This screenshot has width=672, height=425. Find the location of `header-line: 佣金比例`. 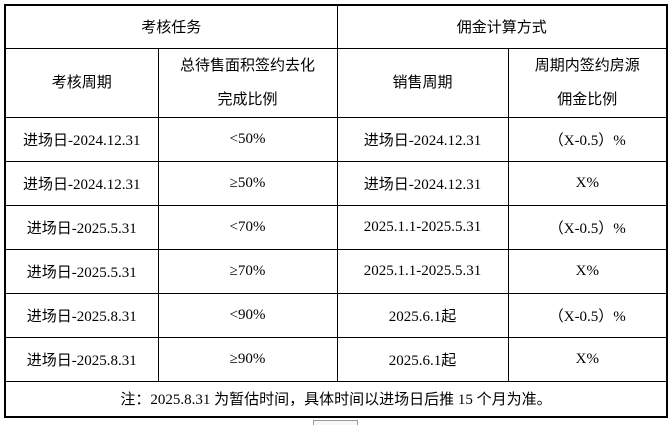

header-line: 佣金比例 is located at coordinates (587, 99).